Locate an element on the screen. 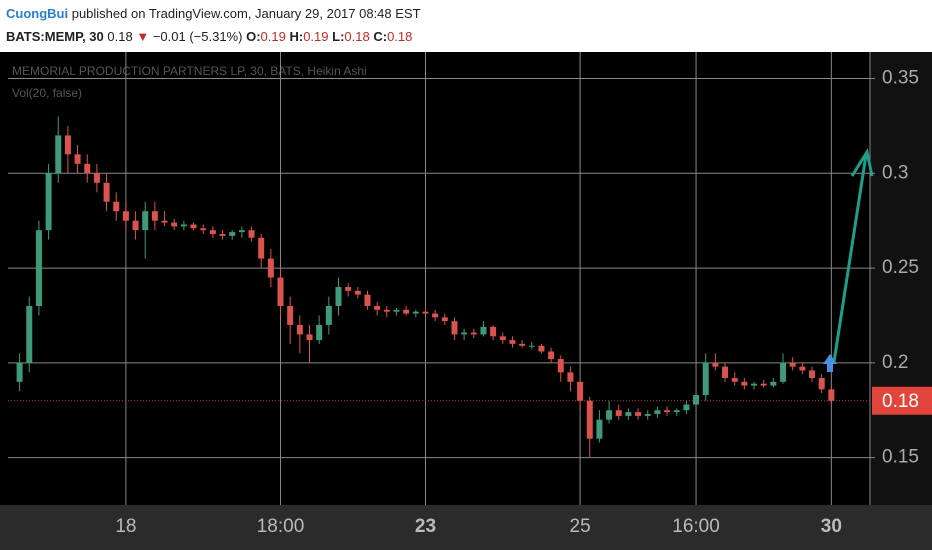  y-tick-label: 0.2 is located at coordinates (895, 362).